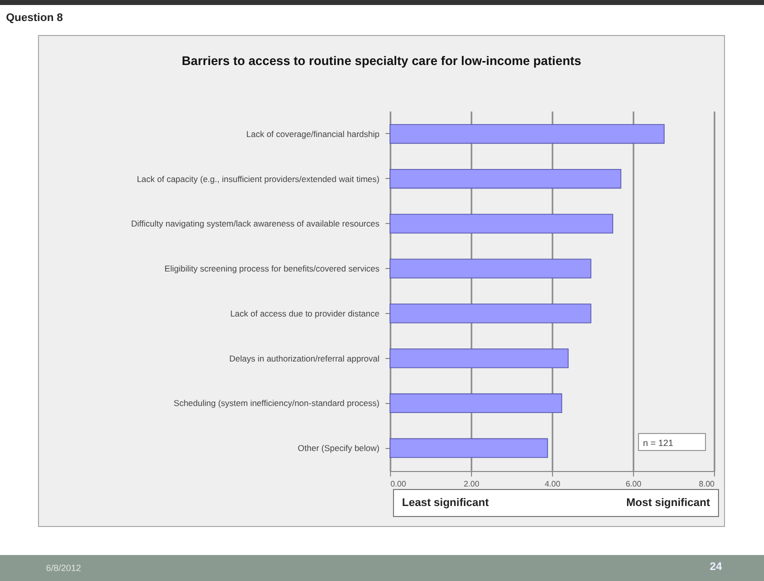 The image size is (764, 581). What do you see at coordinates (672, 442) in the screenshot?
I see `note-box: n = 121` at bounding box center [672, 442].